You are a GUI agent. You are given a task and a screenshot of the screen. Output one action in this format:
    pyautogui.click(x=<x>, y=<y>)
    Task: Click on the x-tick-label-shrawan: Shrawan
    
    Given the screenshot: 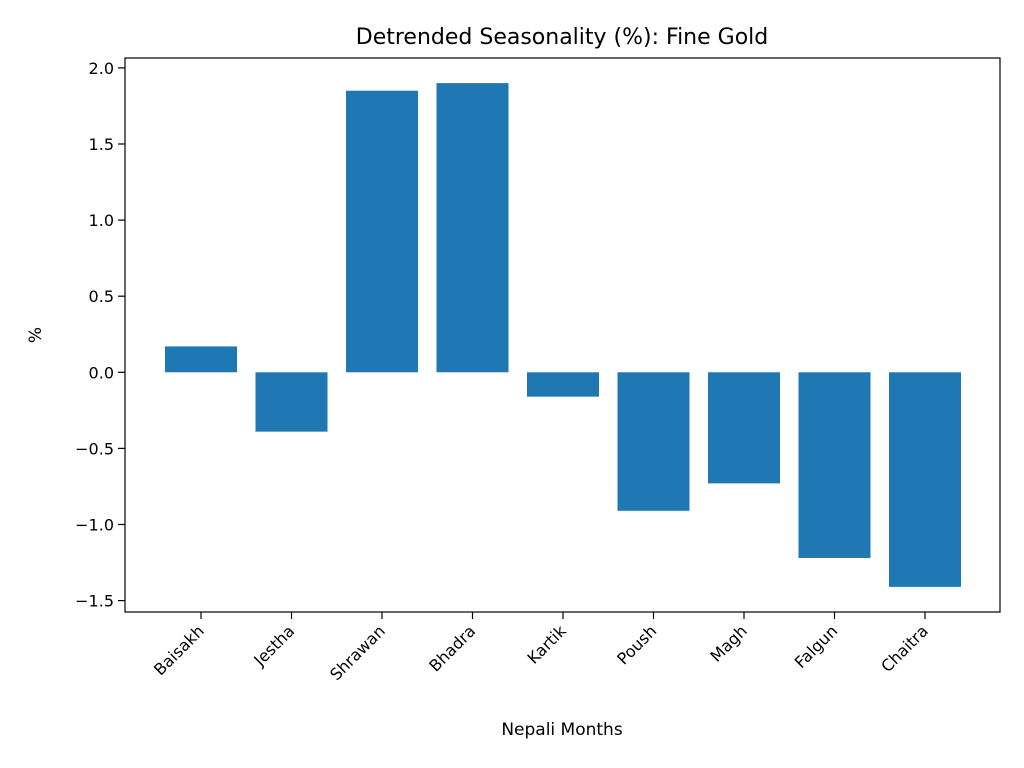 What is the action you would take?
    pyautogui.click(x=357, y=652)
    